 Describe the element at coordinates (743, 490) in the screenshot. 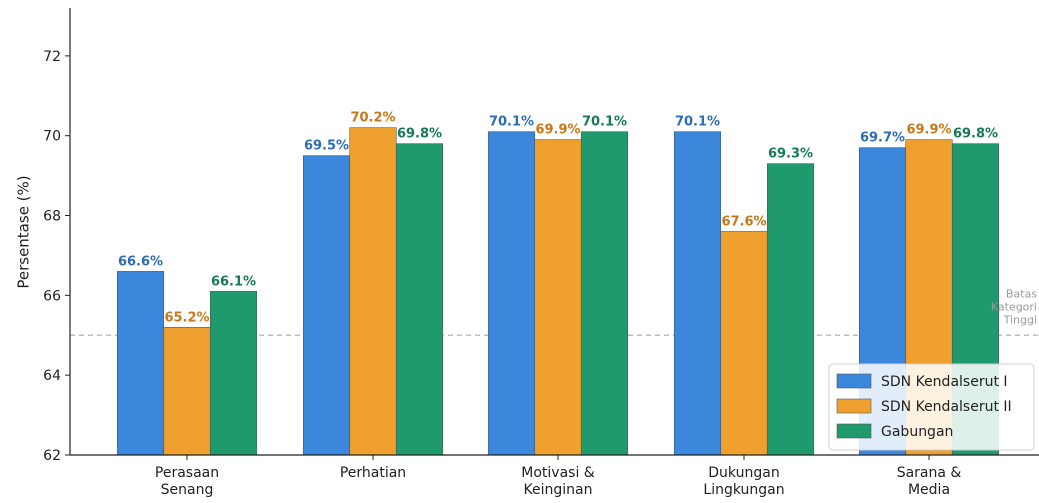

I see `x-tick-label: Lingkungan` at that location.